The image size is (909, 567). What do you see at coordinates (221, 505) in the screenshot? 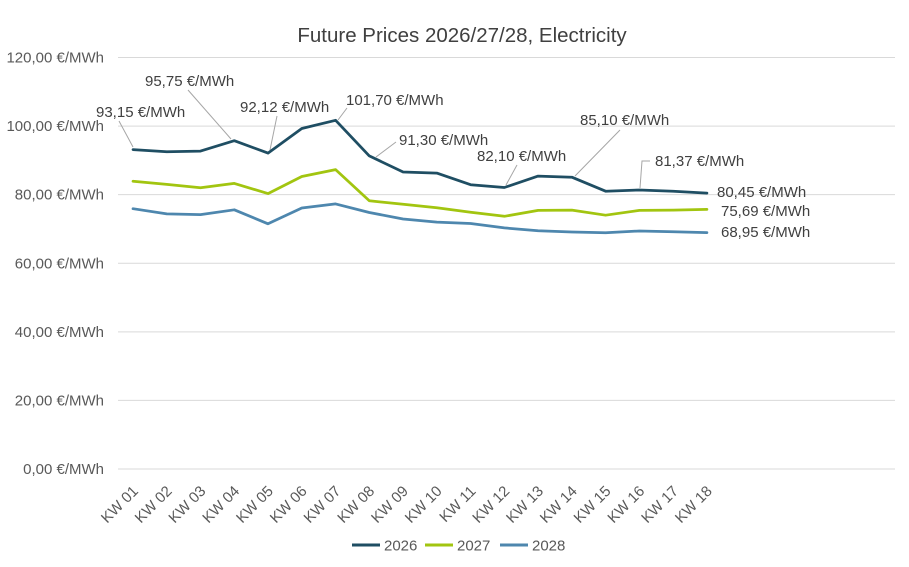
I see `x-axis-tick-label: KW 04` at bounding box center [221, 505].